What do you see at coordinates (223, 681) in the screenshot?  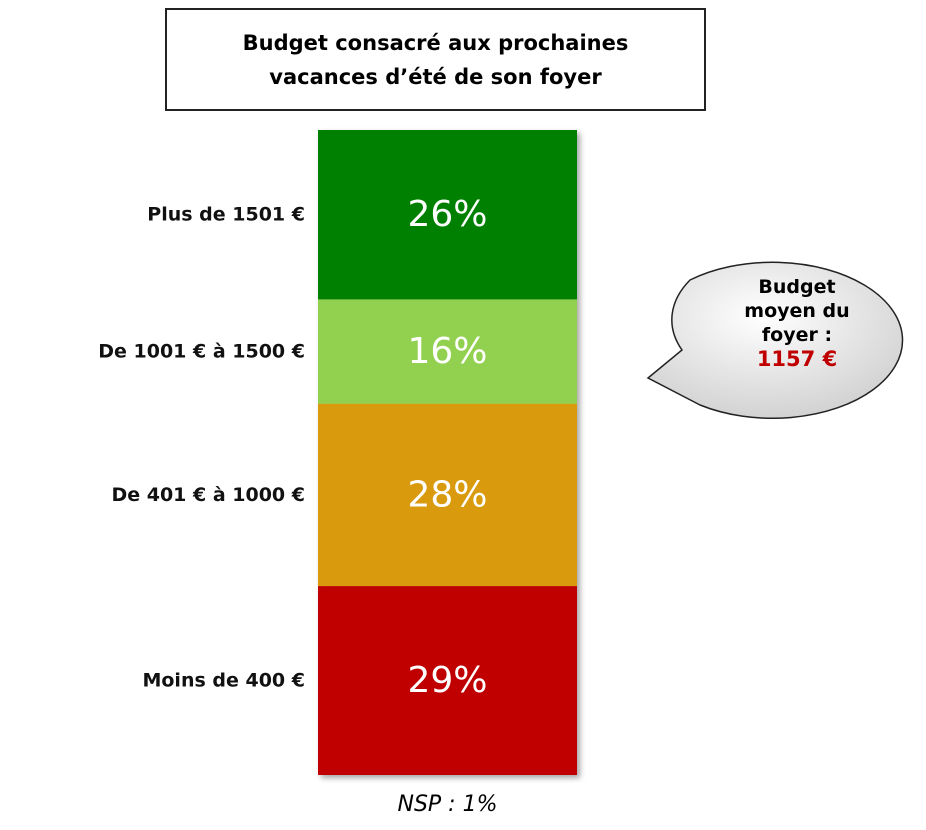 I see `category-label: Moins de 400 €` at bounding box center [223, 681].